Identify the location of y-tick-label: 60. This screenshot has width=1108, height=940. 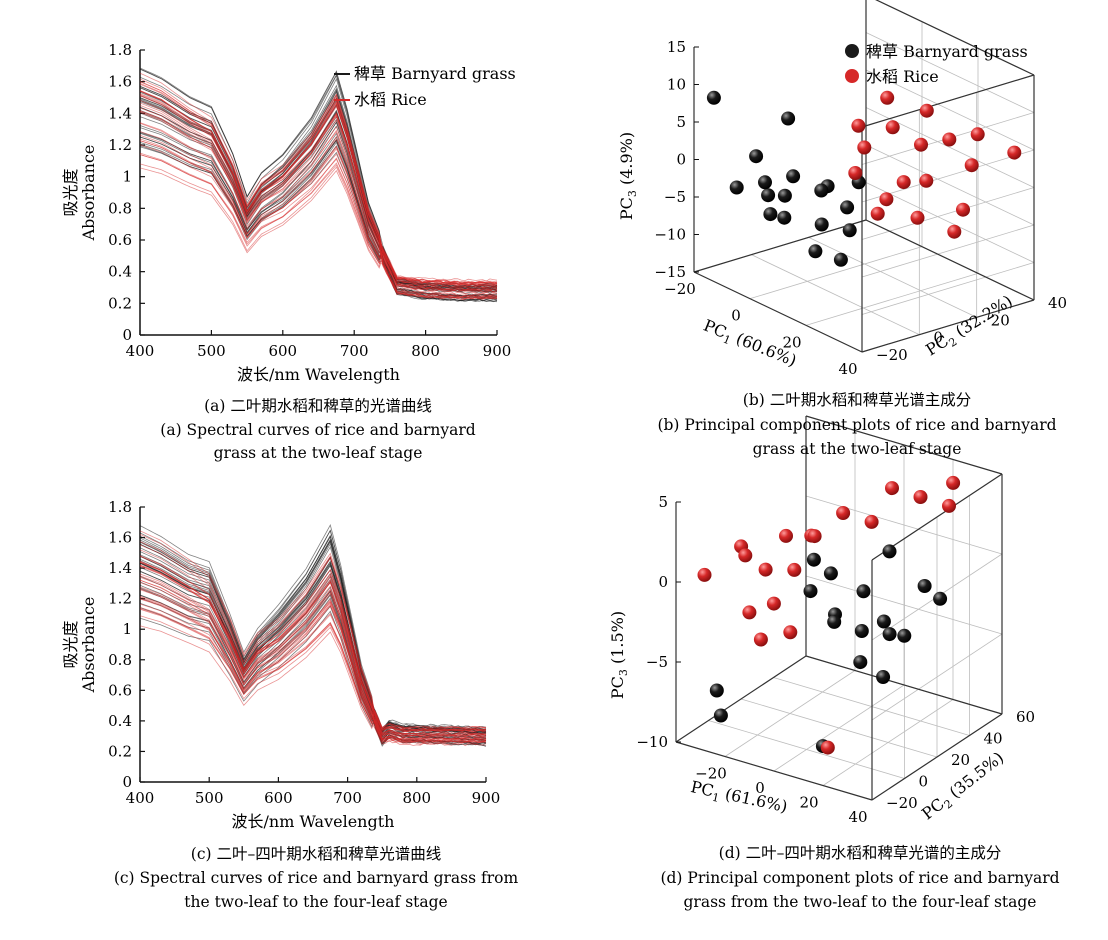
(1025, 717).